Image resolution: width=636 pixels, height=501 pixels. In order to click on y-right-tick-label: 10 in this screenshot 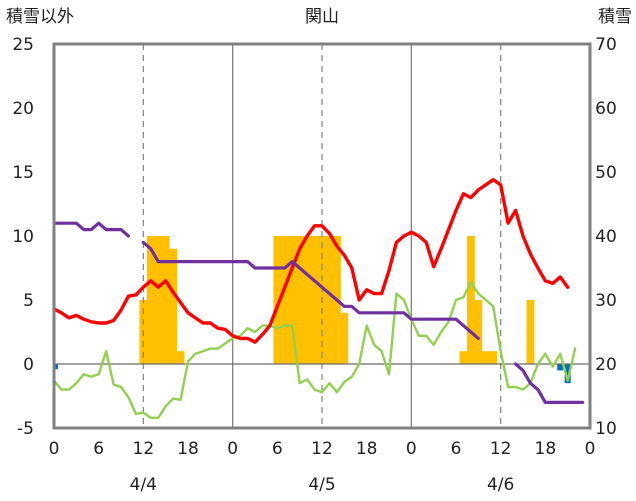, I will do `click(606, 429)`.